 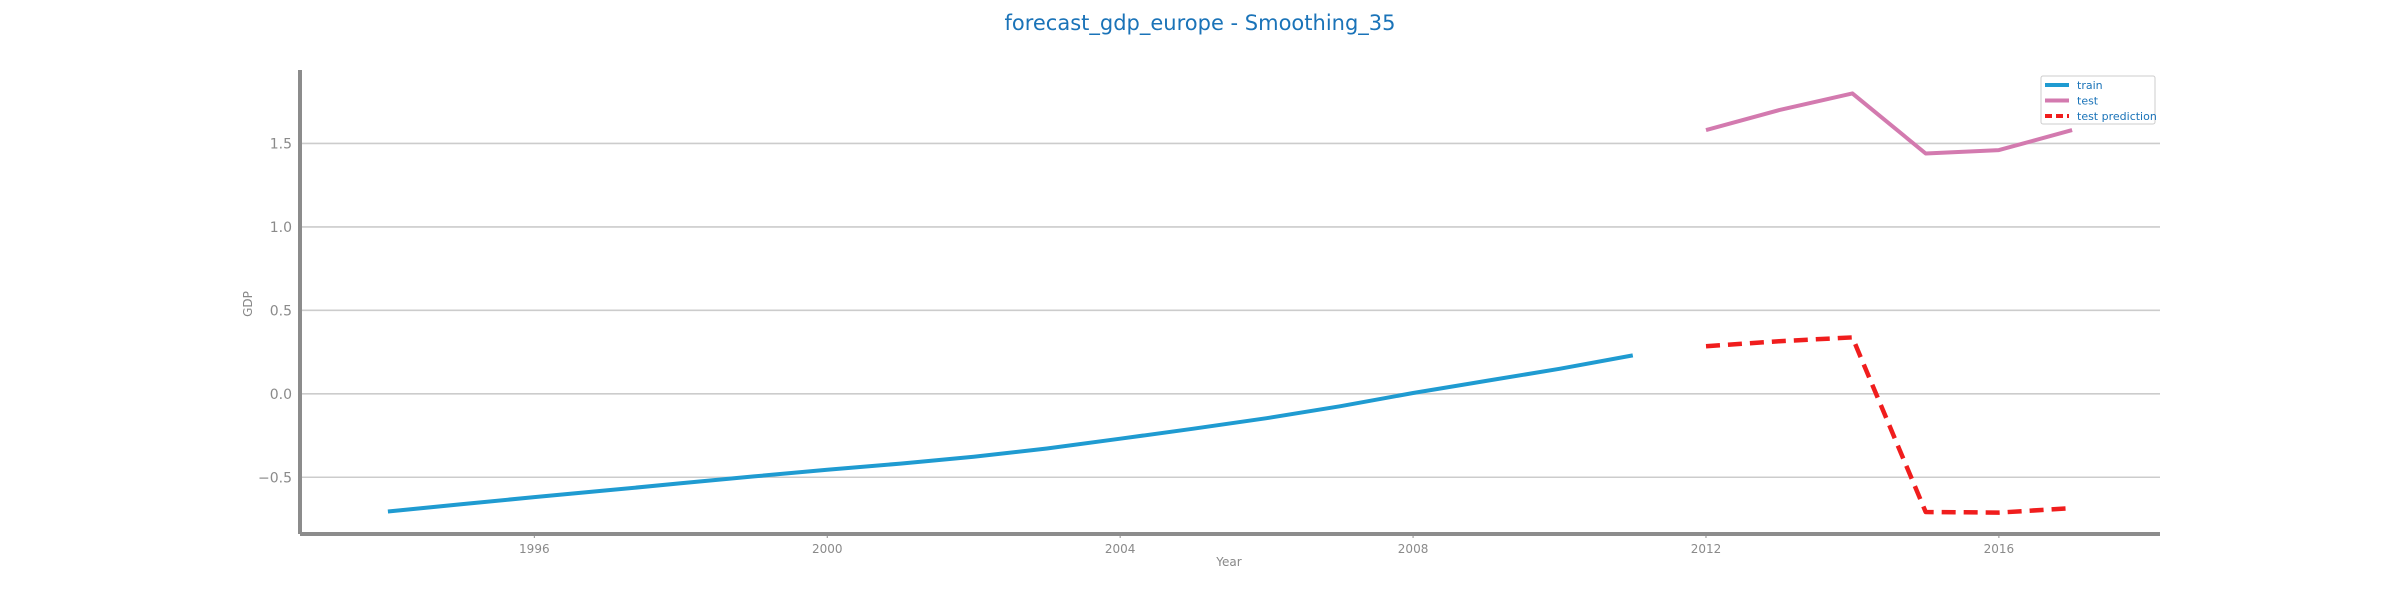 I want to click on x-tick-labels: 1996 2000 2004 2008 2012 2016, so click(x=1266, y=545).